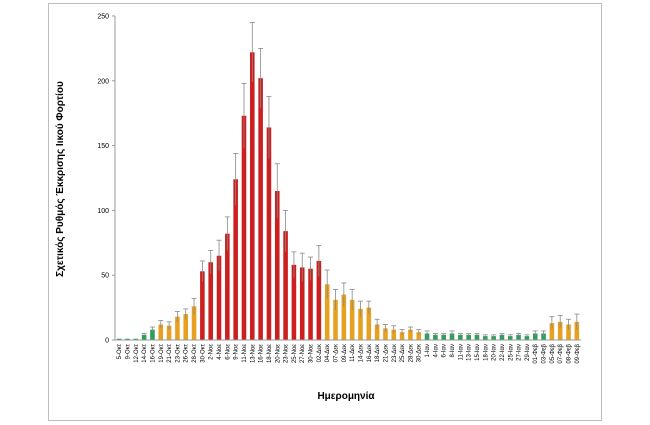 The width and height of the screenshot is (650, 425). What do you see at coordinates (262, 353) in the screenshot?
I see `x-tick-label: 16-Νοε` at bounding box center [262, 353].